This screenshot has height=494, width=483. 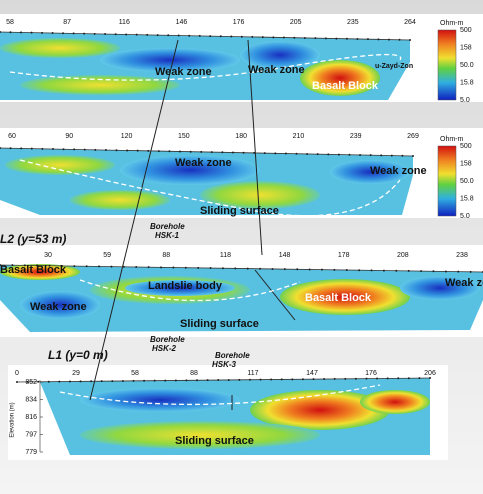 What do you see at coordinates (252, 373) in the screenshot?
I see `x-tick-label: 117` at bounding box center [252, 373].